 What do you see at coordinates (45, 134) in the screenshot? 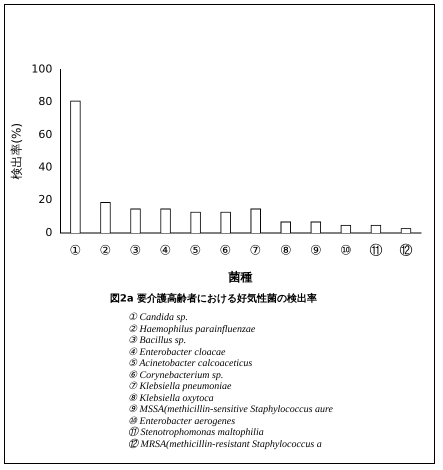
I see `y-tick-label: 60` at bounding box center [45, 134].